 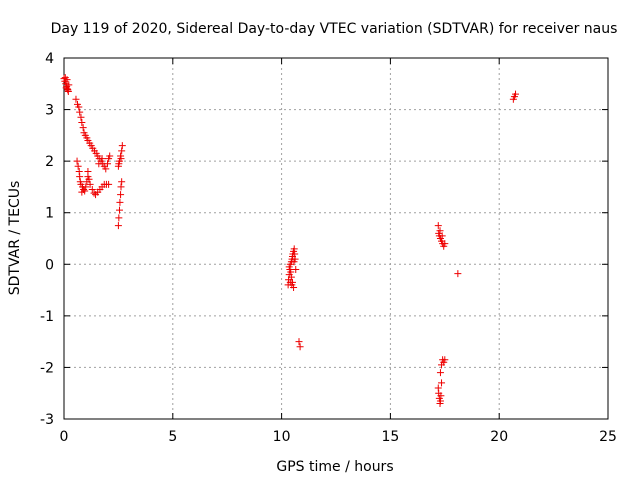 I want to click on y-axis-label: SDTVAR / TECUs, so click(x=15, y=238).